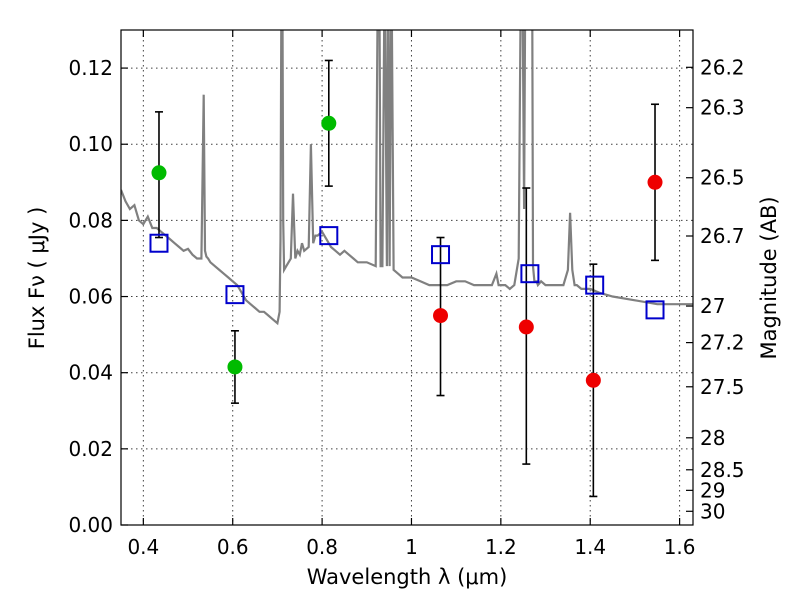 Image resolution: width=800 pixels, height=600 pixels. I want to click on y-tick-label-1: 0.02, so click(90, 449).